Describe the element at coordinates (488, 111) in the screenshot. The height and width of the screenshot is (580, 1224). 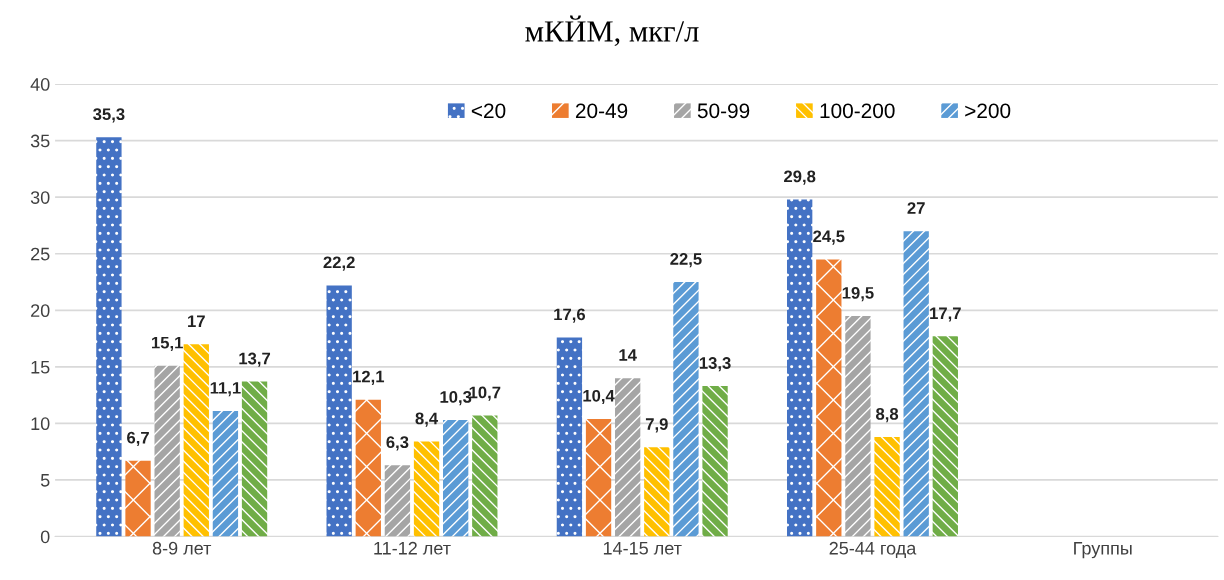
I see `legend-label: <20` at that location.